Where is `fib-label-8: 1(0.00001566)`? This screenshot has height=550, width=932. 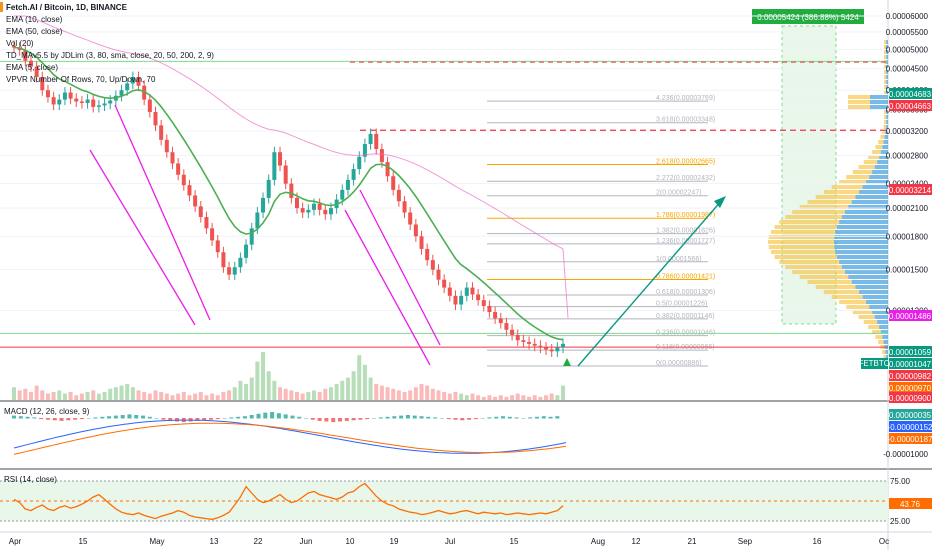
fib-label-8: 1(0.00001566) is located at coordinates (679, 259).